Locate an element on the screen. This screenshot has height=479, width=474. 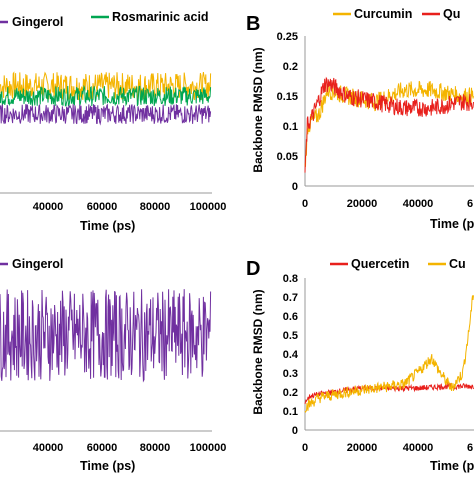
panel-letter-b: B is located at coordinates (253, 24).